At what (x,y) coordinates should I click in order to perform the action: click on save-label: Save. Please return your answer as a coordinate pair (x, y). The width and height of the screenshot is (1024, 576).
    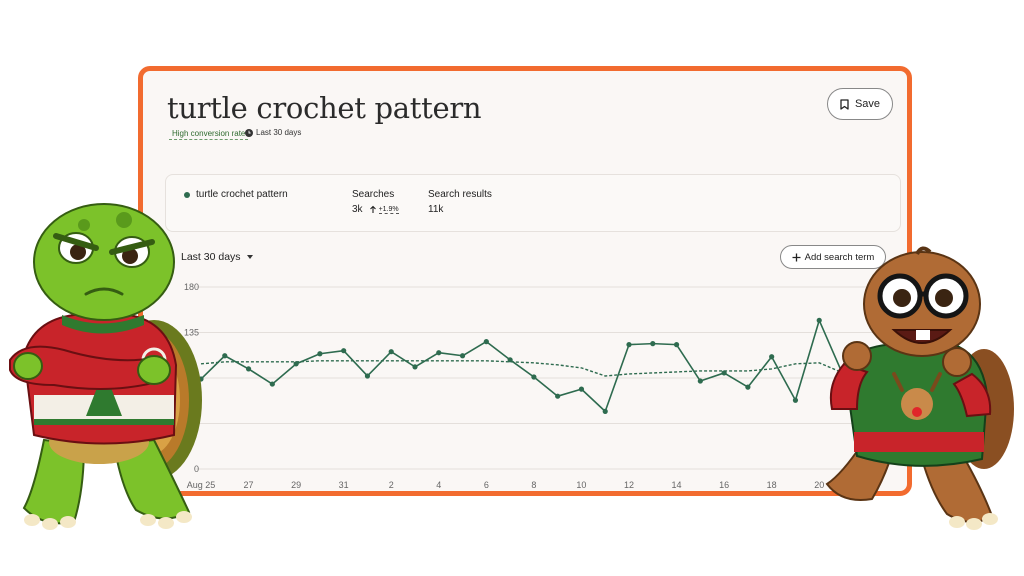
    Looking at the image, I should click on (867, 104).